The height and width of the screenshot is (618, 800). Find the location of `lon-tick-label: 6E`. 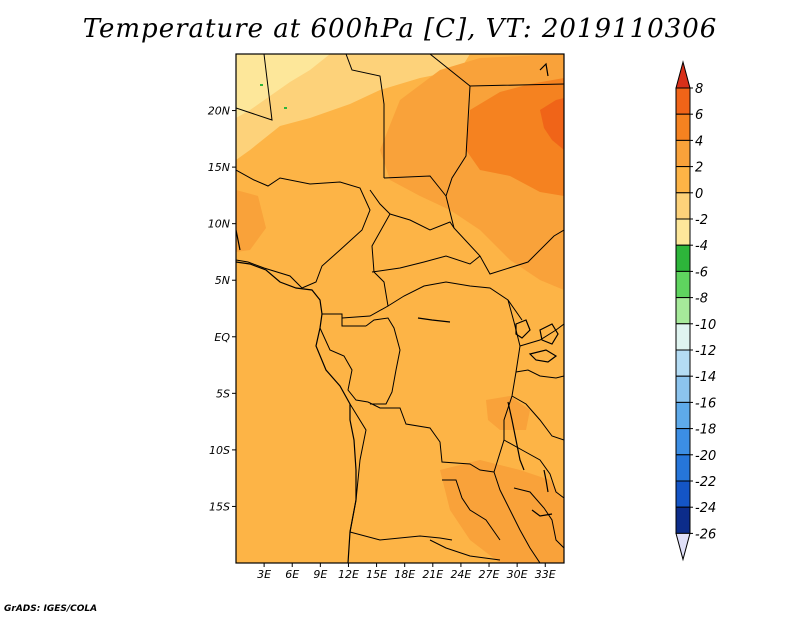

lon-tick-label: 6E is located at coordinates (292, 574).